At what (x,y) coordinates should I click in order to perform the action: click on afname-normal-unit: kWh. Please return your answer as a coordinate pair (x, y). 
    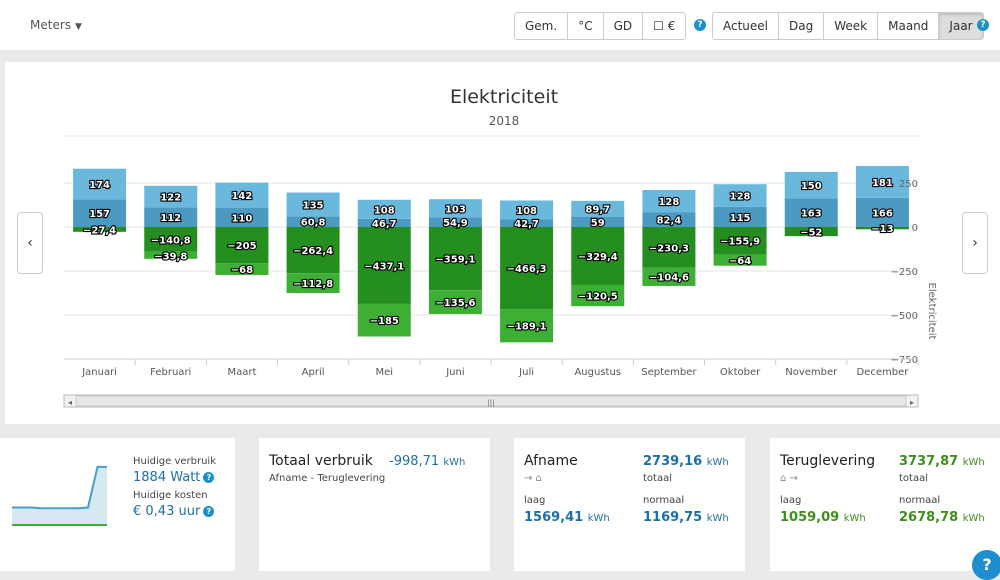
    Looking at the image, I should click on (717, 518).